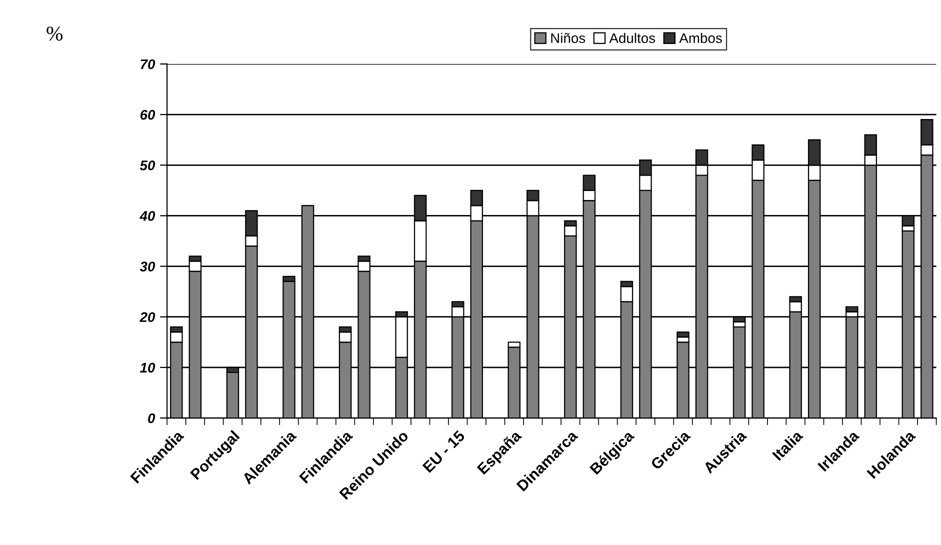 This screenshot has width=941, height=545. I want to click on y-tick-label: 50, so click(148, 165).